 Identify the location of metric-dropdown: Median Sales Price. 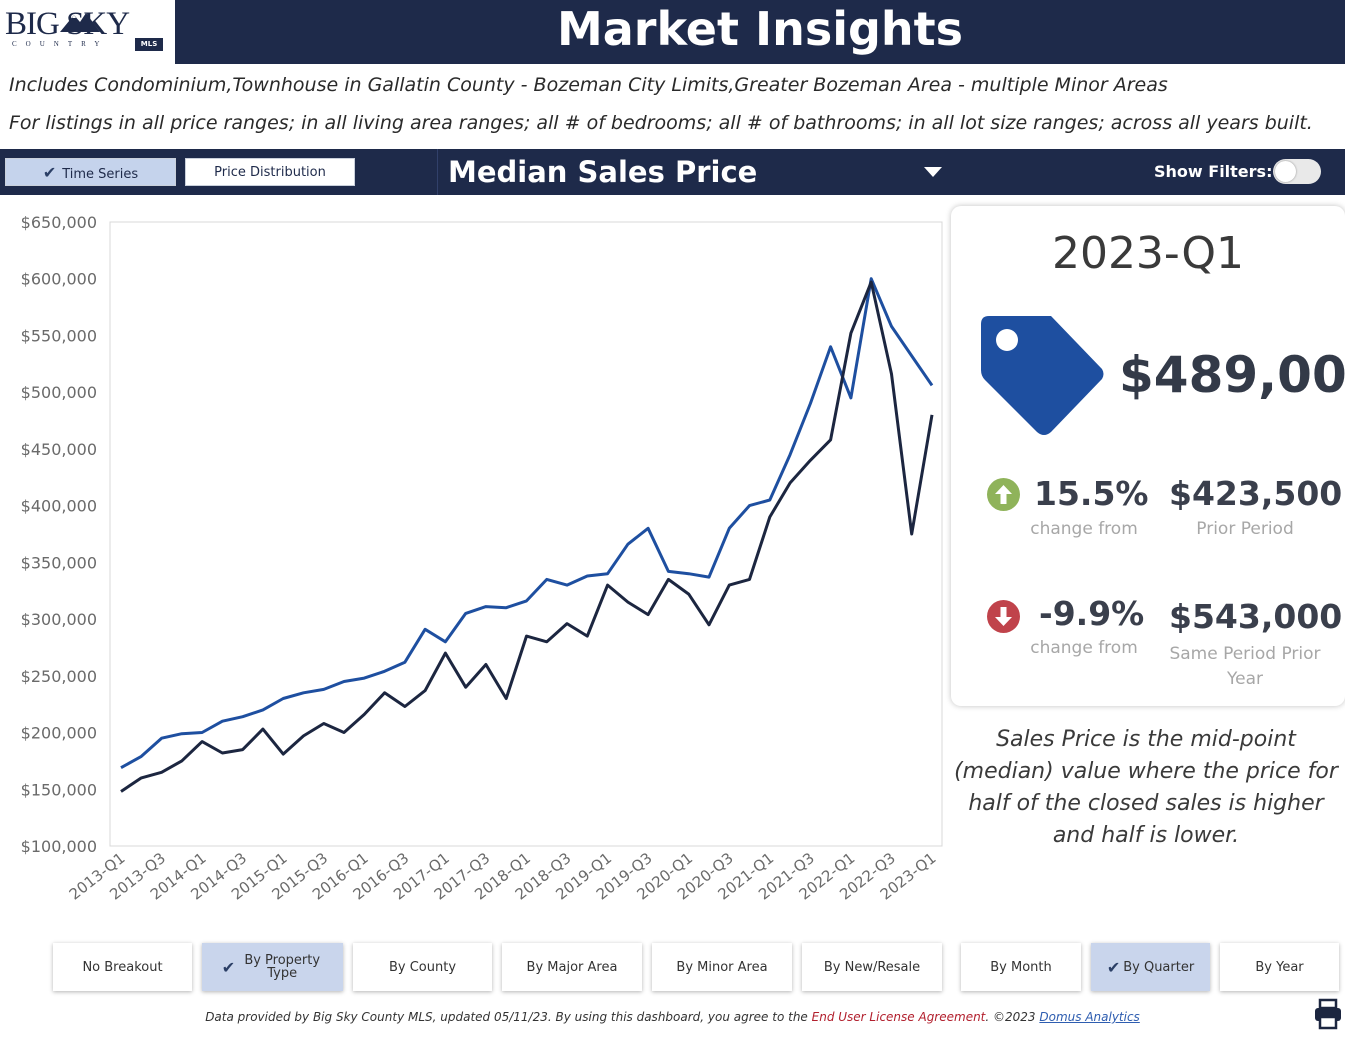
(695, 172).